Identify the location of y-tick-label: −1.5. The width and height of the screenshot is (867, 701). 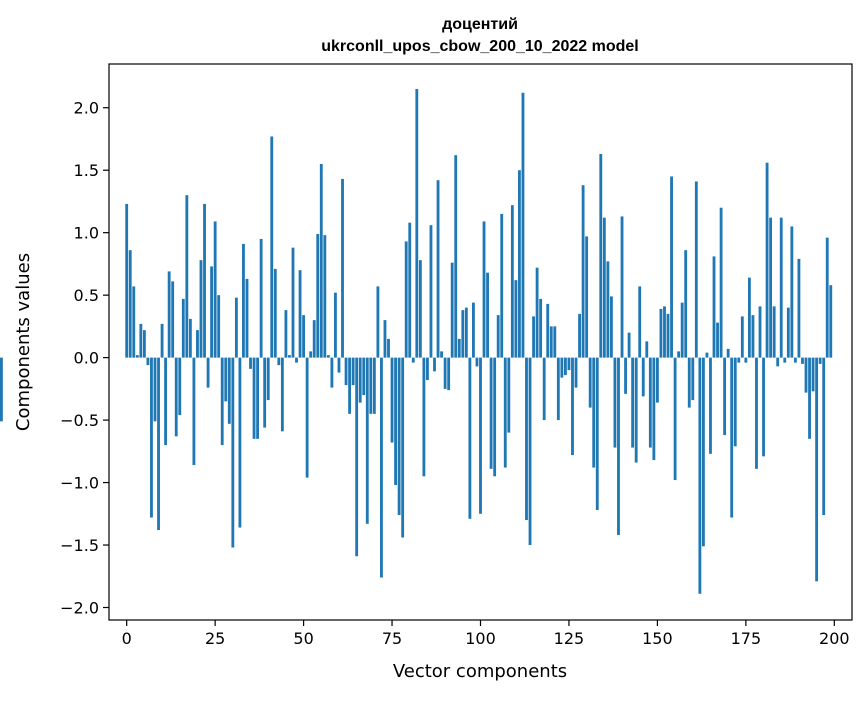
(79, 545).